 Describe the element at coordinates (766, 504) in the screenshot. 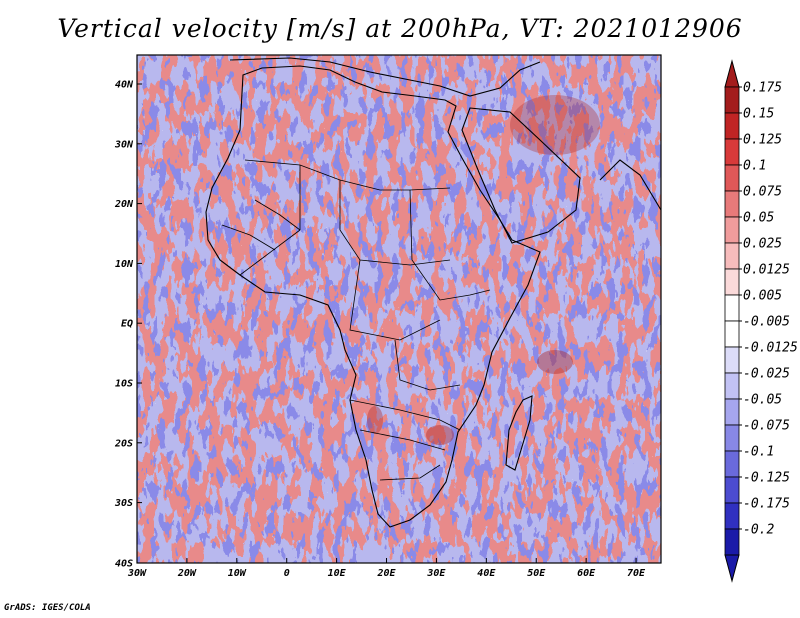

I see `colorbar-label: -0.175` at that location.